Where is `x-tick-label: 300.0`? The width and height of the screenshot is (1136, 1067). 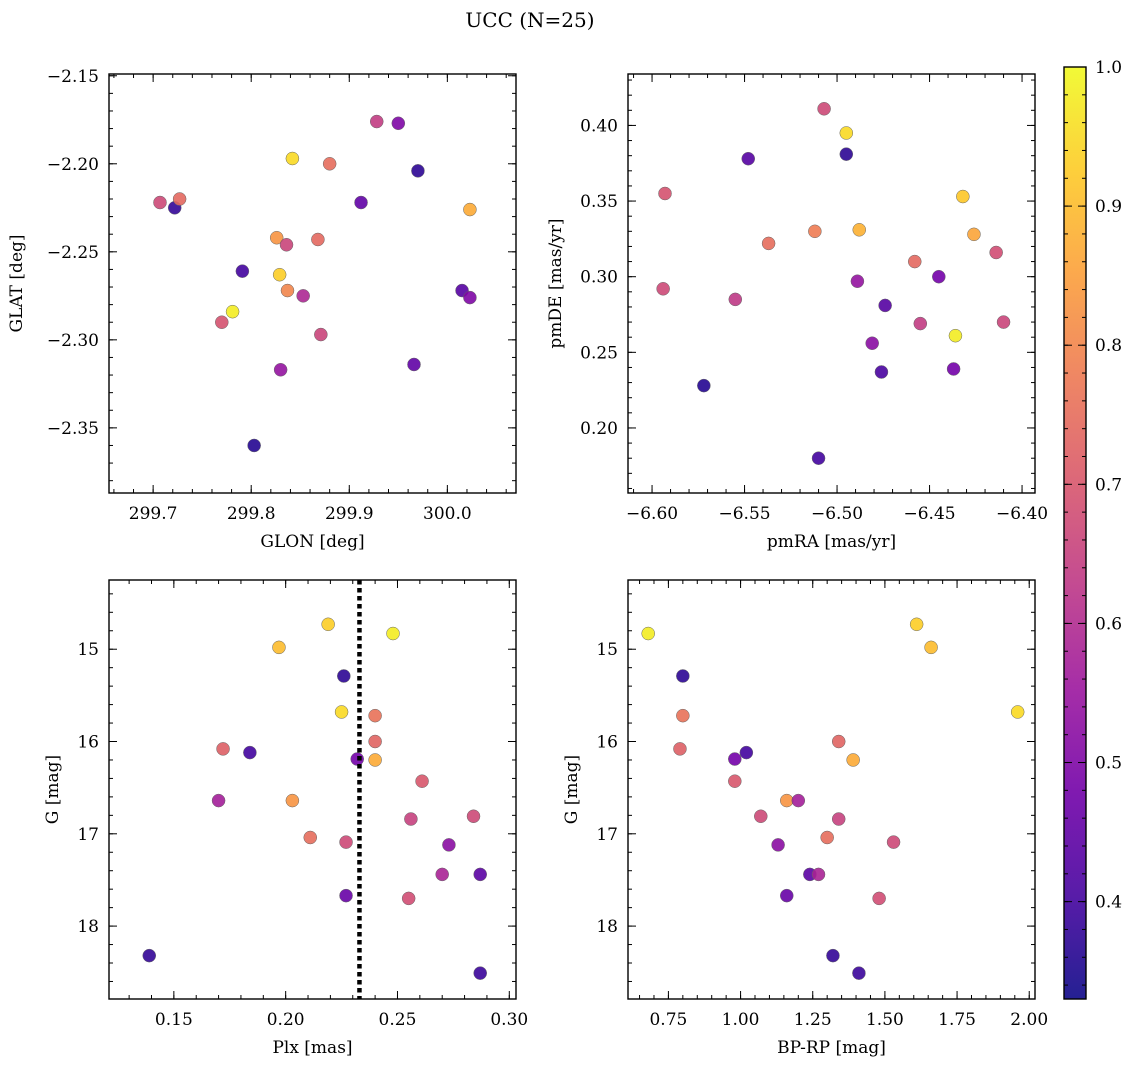 x-tick-label: 300.0 is located at coordinates (447, 514).